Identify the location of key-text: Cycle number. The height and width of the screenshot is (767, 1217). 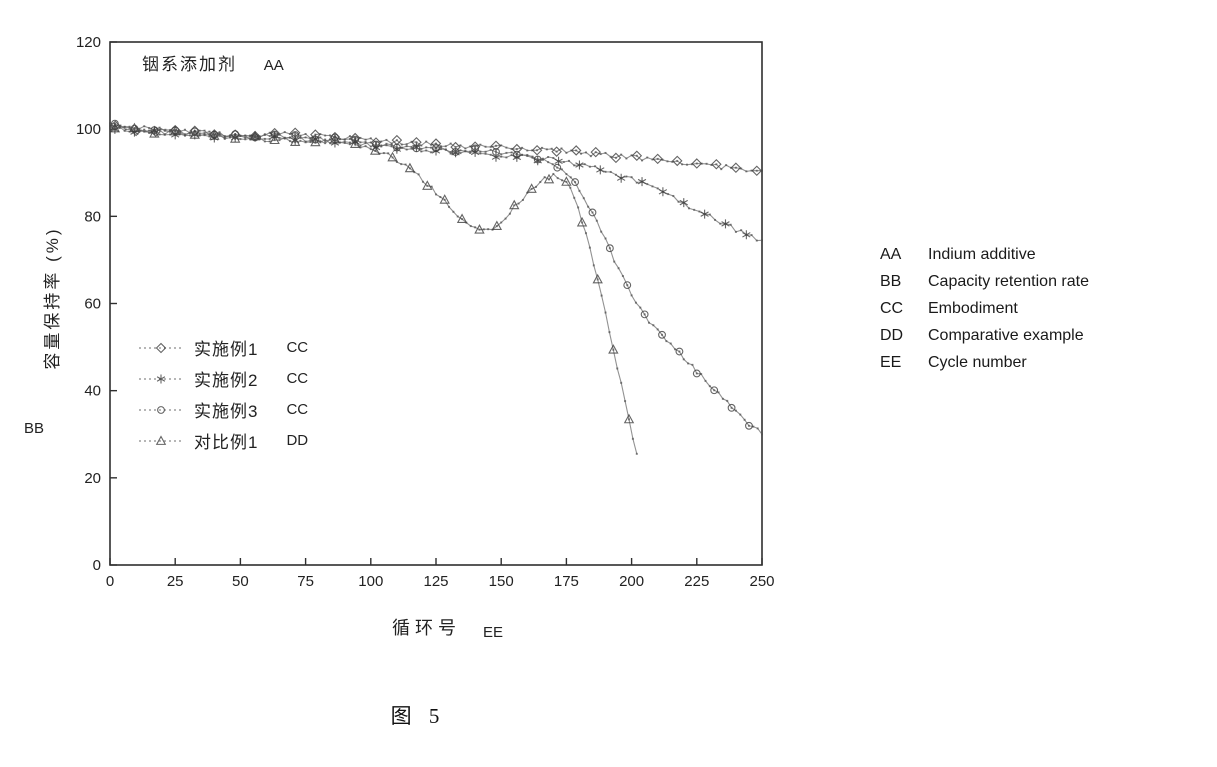
(977, 362).